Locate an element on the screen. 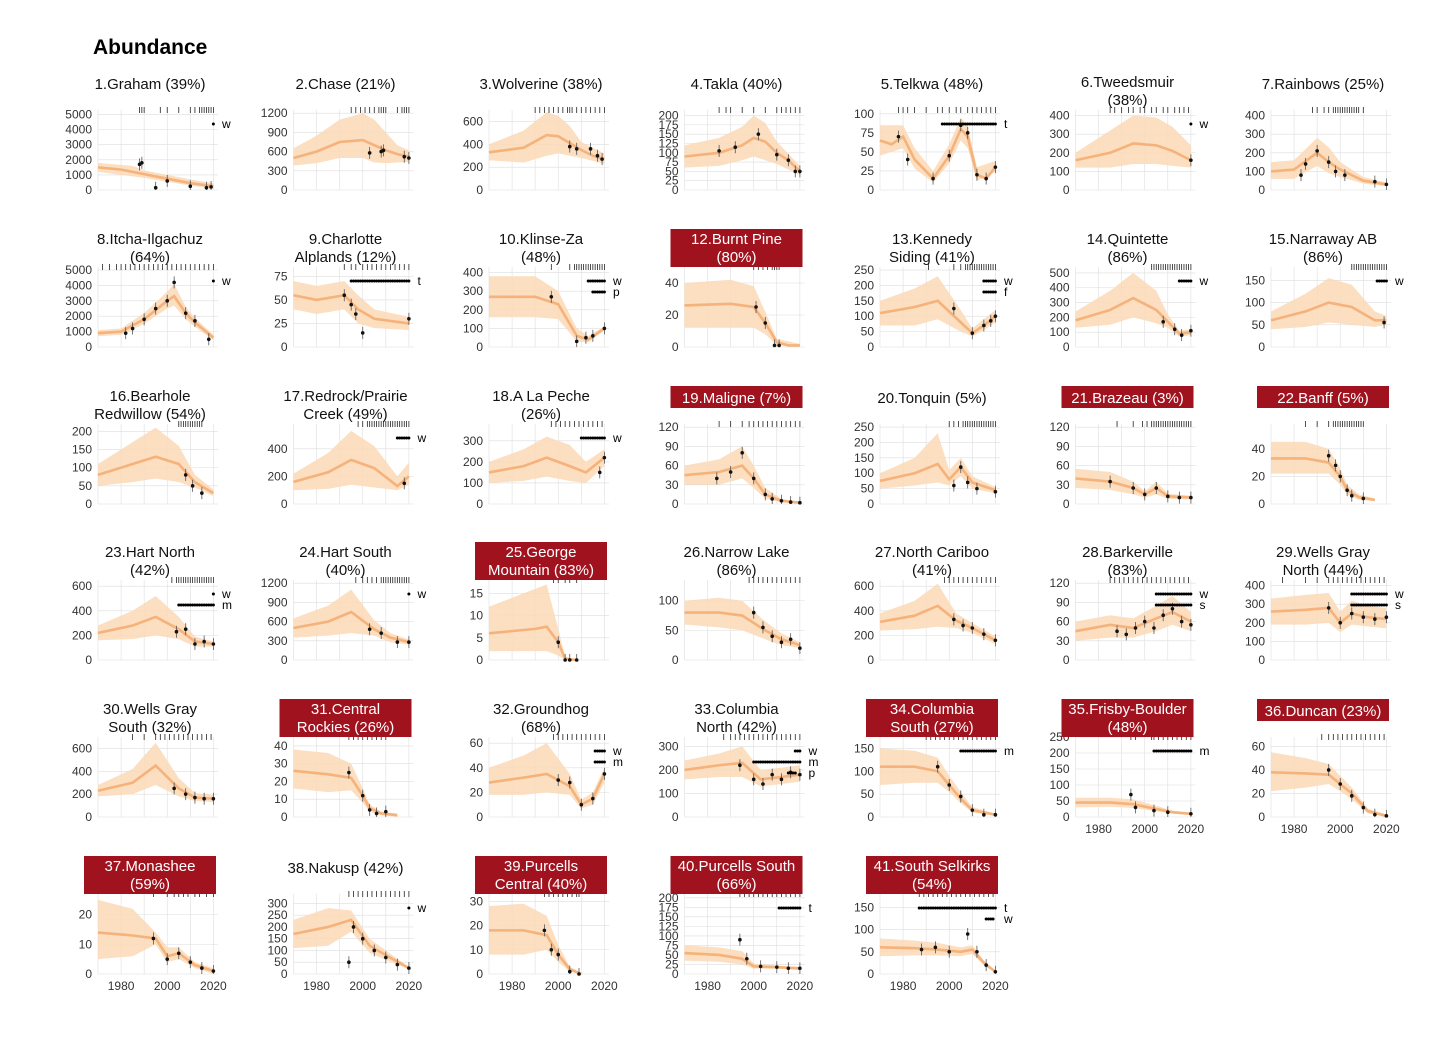  y-tick-label: 120 is located at coordinates (1059, 427).